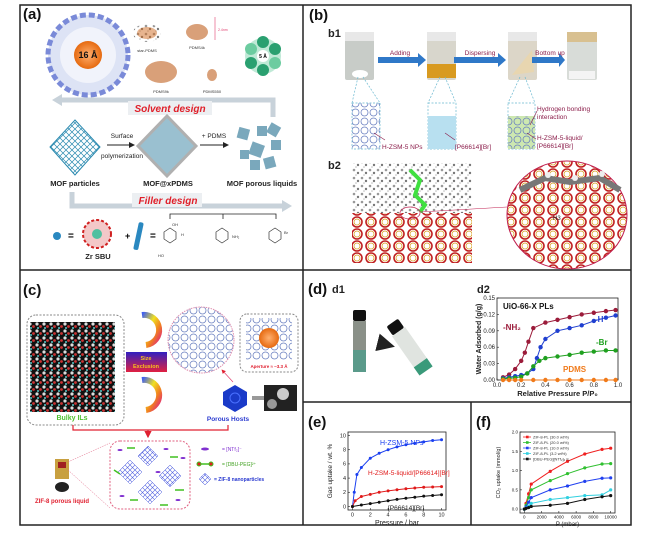  What do you see at coordinates (555, 146) in the screenshot?
I see `liquid-label-2: [P66614][Br]` at bounding box center [555, 146].